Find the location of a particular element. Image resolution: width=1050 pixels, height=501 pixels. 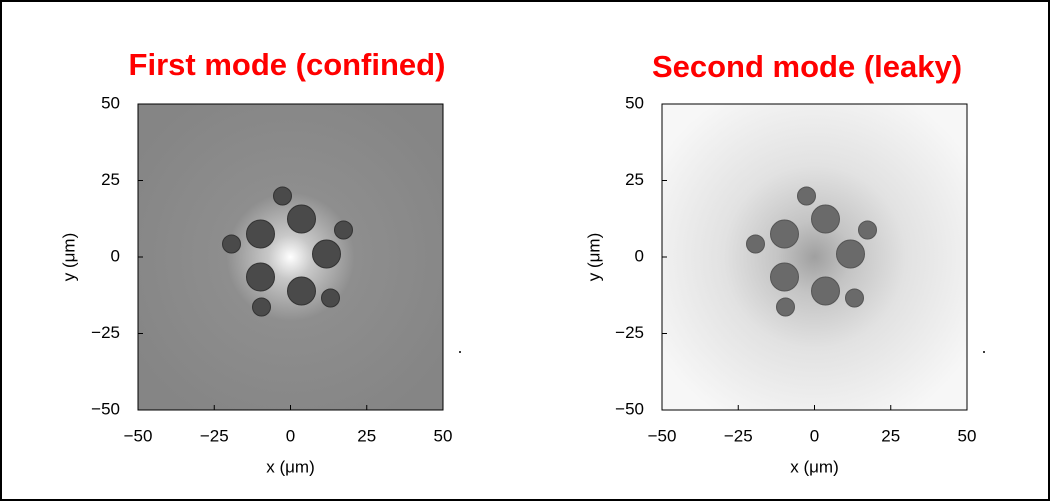

plot-title: First mode (confined) is located at coordinates (287, 64).